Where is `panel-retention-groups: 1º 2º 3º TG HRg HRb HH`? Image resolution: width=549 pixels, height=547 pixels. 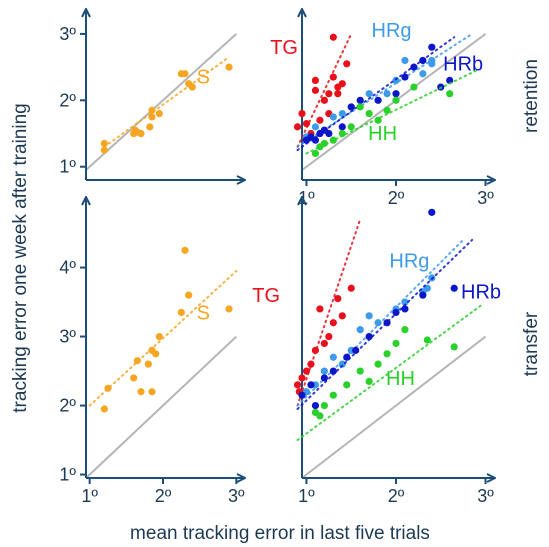 panel-retention-groups: 1º 2º 3º TG HRg HRb HH is located at coordinates (382, 109).